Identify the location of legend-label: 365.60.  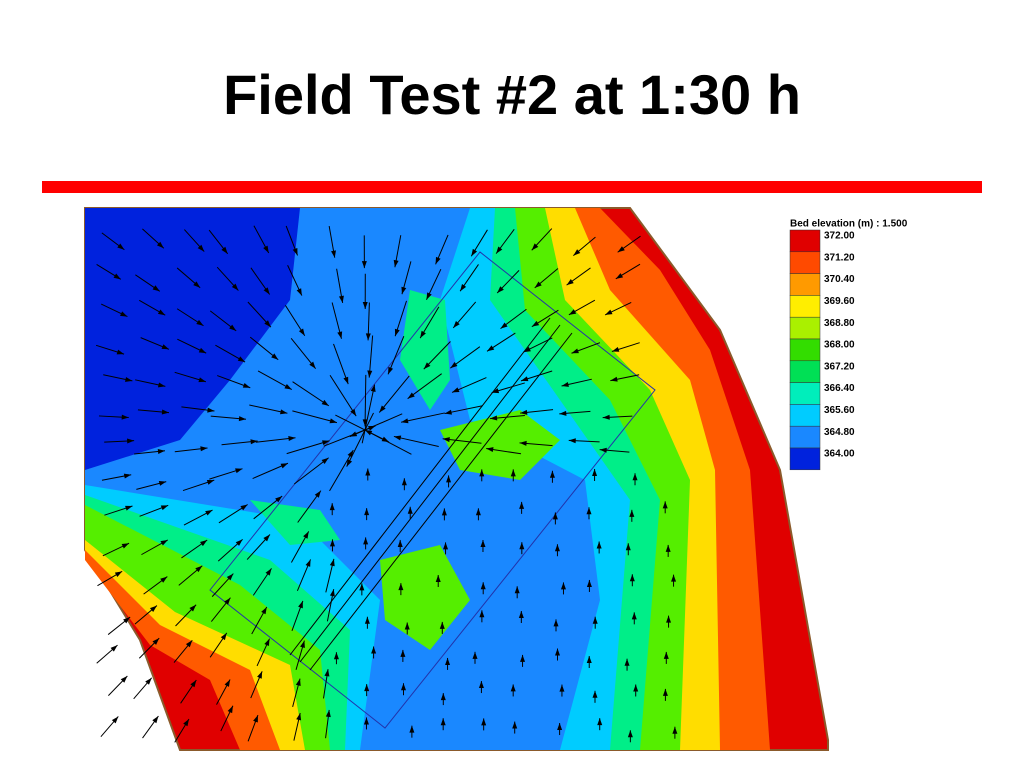
(839, 410).